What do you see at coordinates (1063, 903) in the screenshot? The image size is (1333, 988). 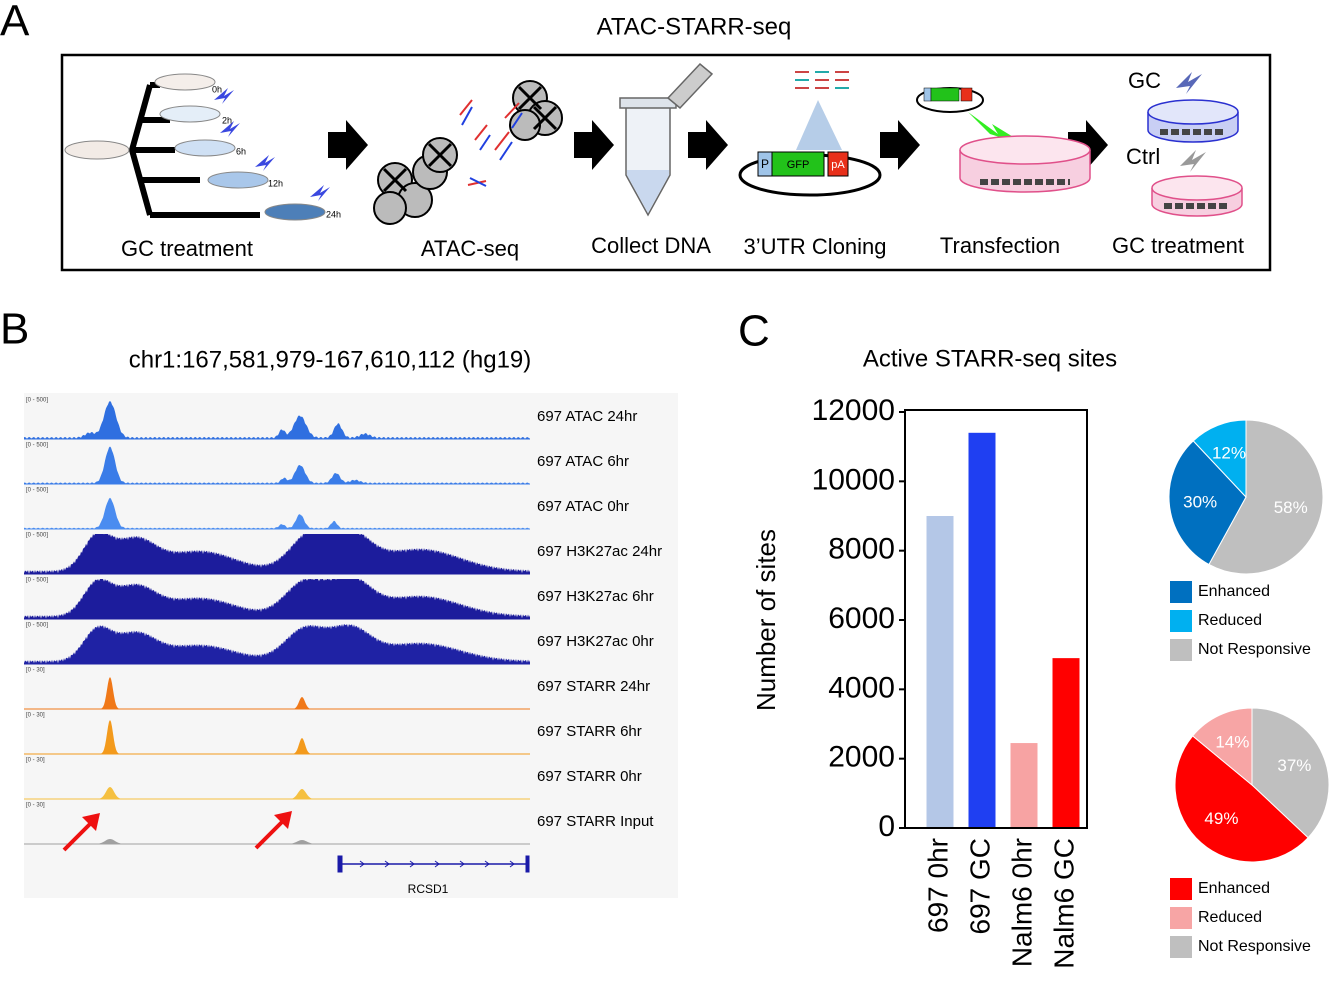 I see `x-tick-label: Nalm6 GC` at bounding box center [1063, 903].